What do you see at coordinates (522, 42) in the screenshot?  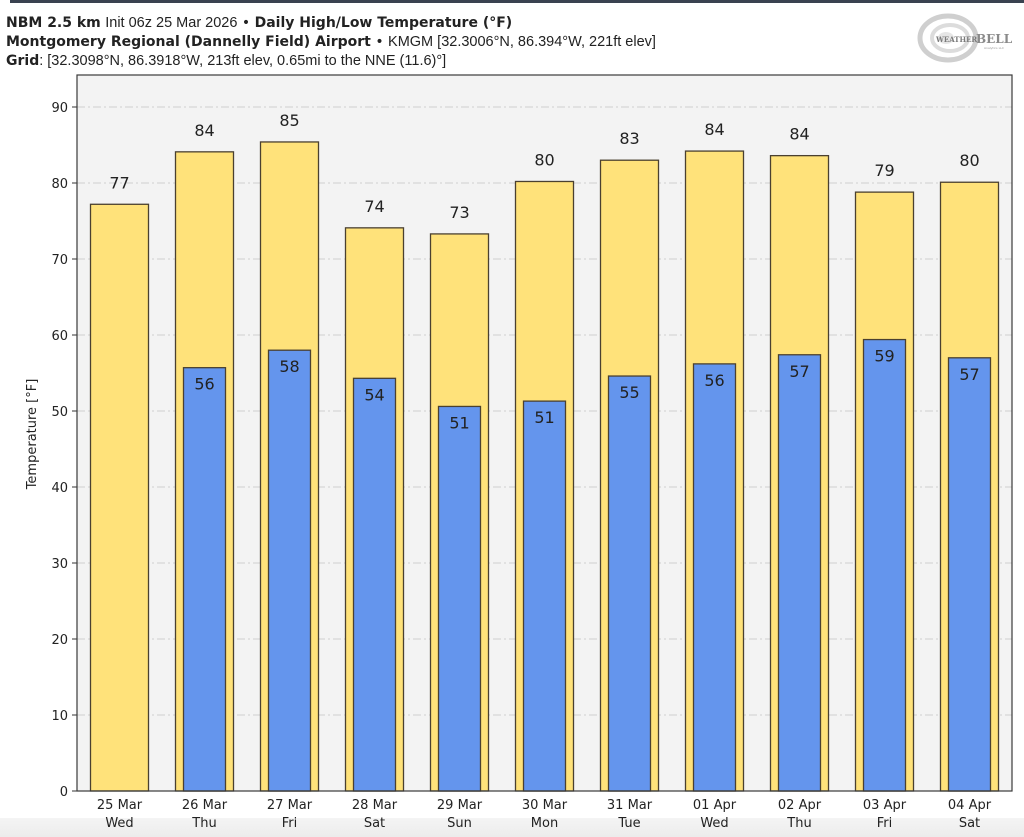 I see `station-details: KMGM [32.3006°N, 86.394°W, 221ft elev]` at bounding box center [522, 42].